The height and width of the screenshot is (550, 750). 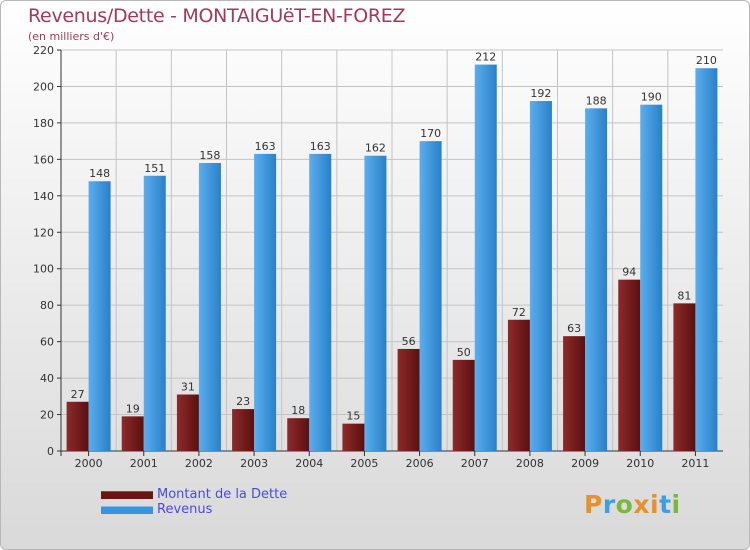 I want to click on y-tick-label: 20, so click(x=47, y=415).